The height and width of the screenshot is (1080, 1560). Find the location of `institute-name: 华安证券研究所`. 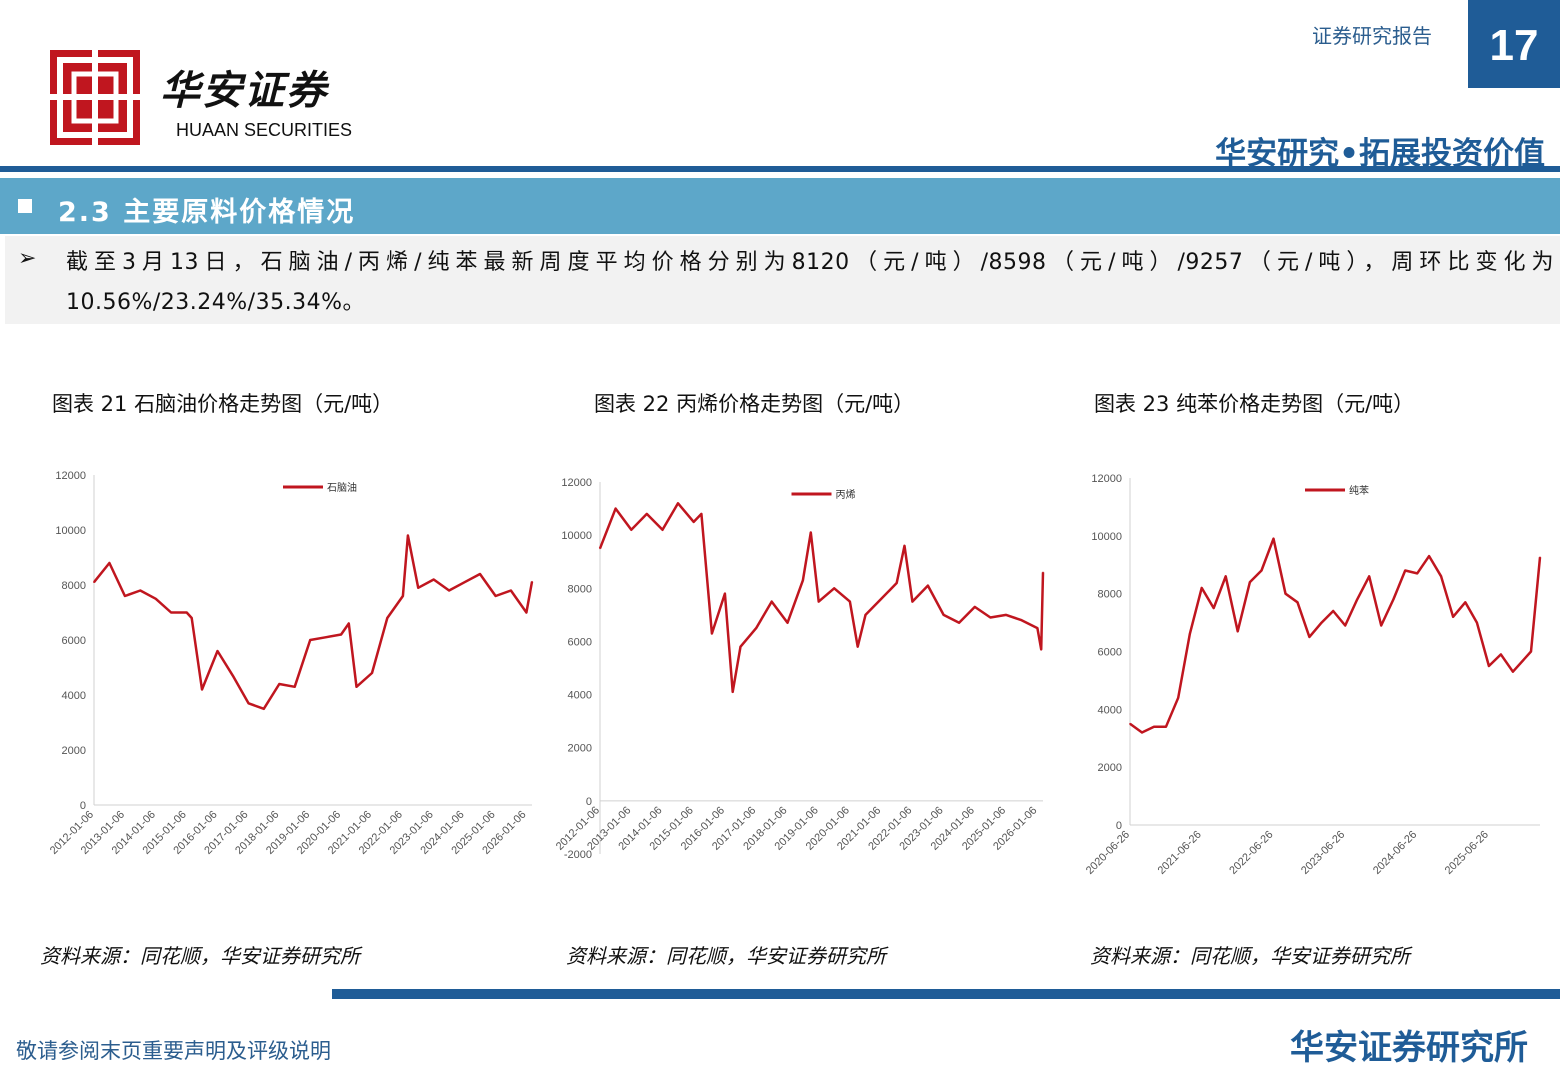

institute-name: 华安证券研究所 is located at coordinates (1409, 1048).